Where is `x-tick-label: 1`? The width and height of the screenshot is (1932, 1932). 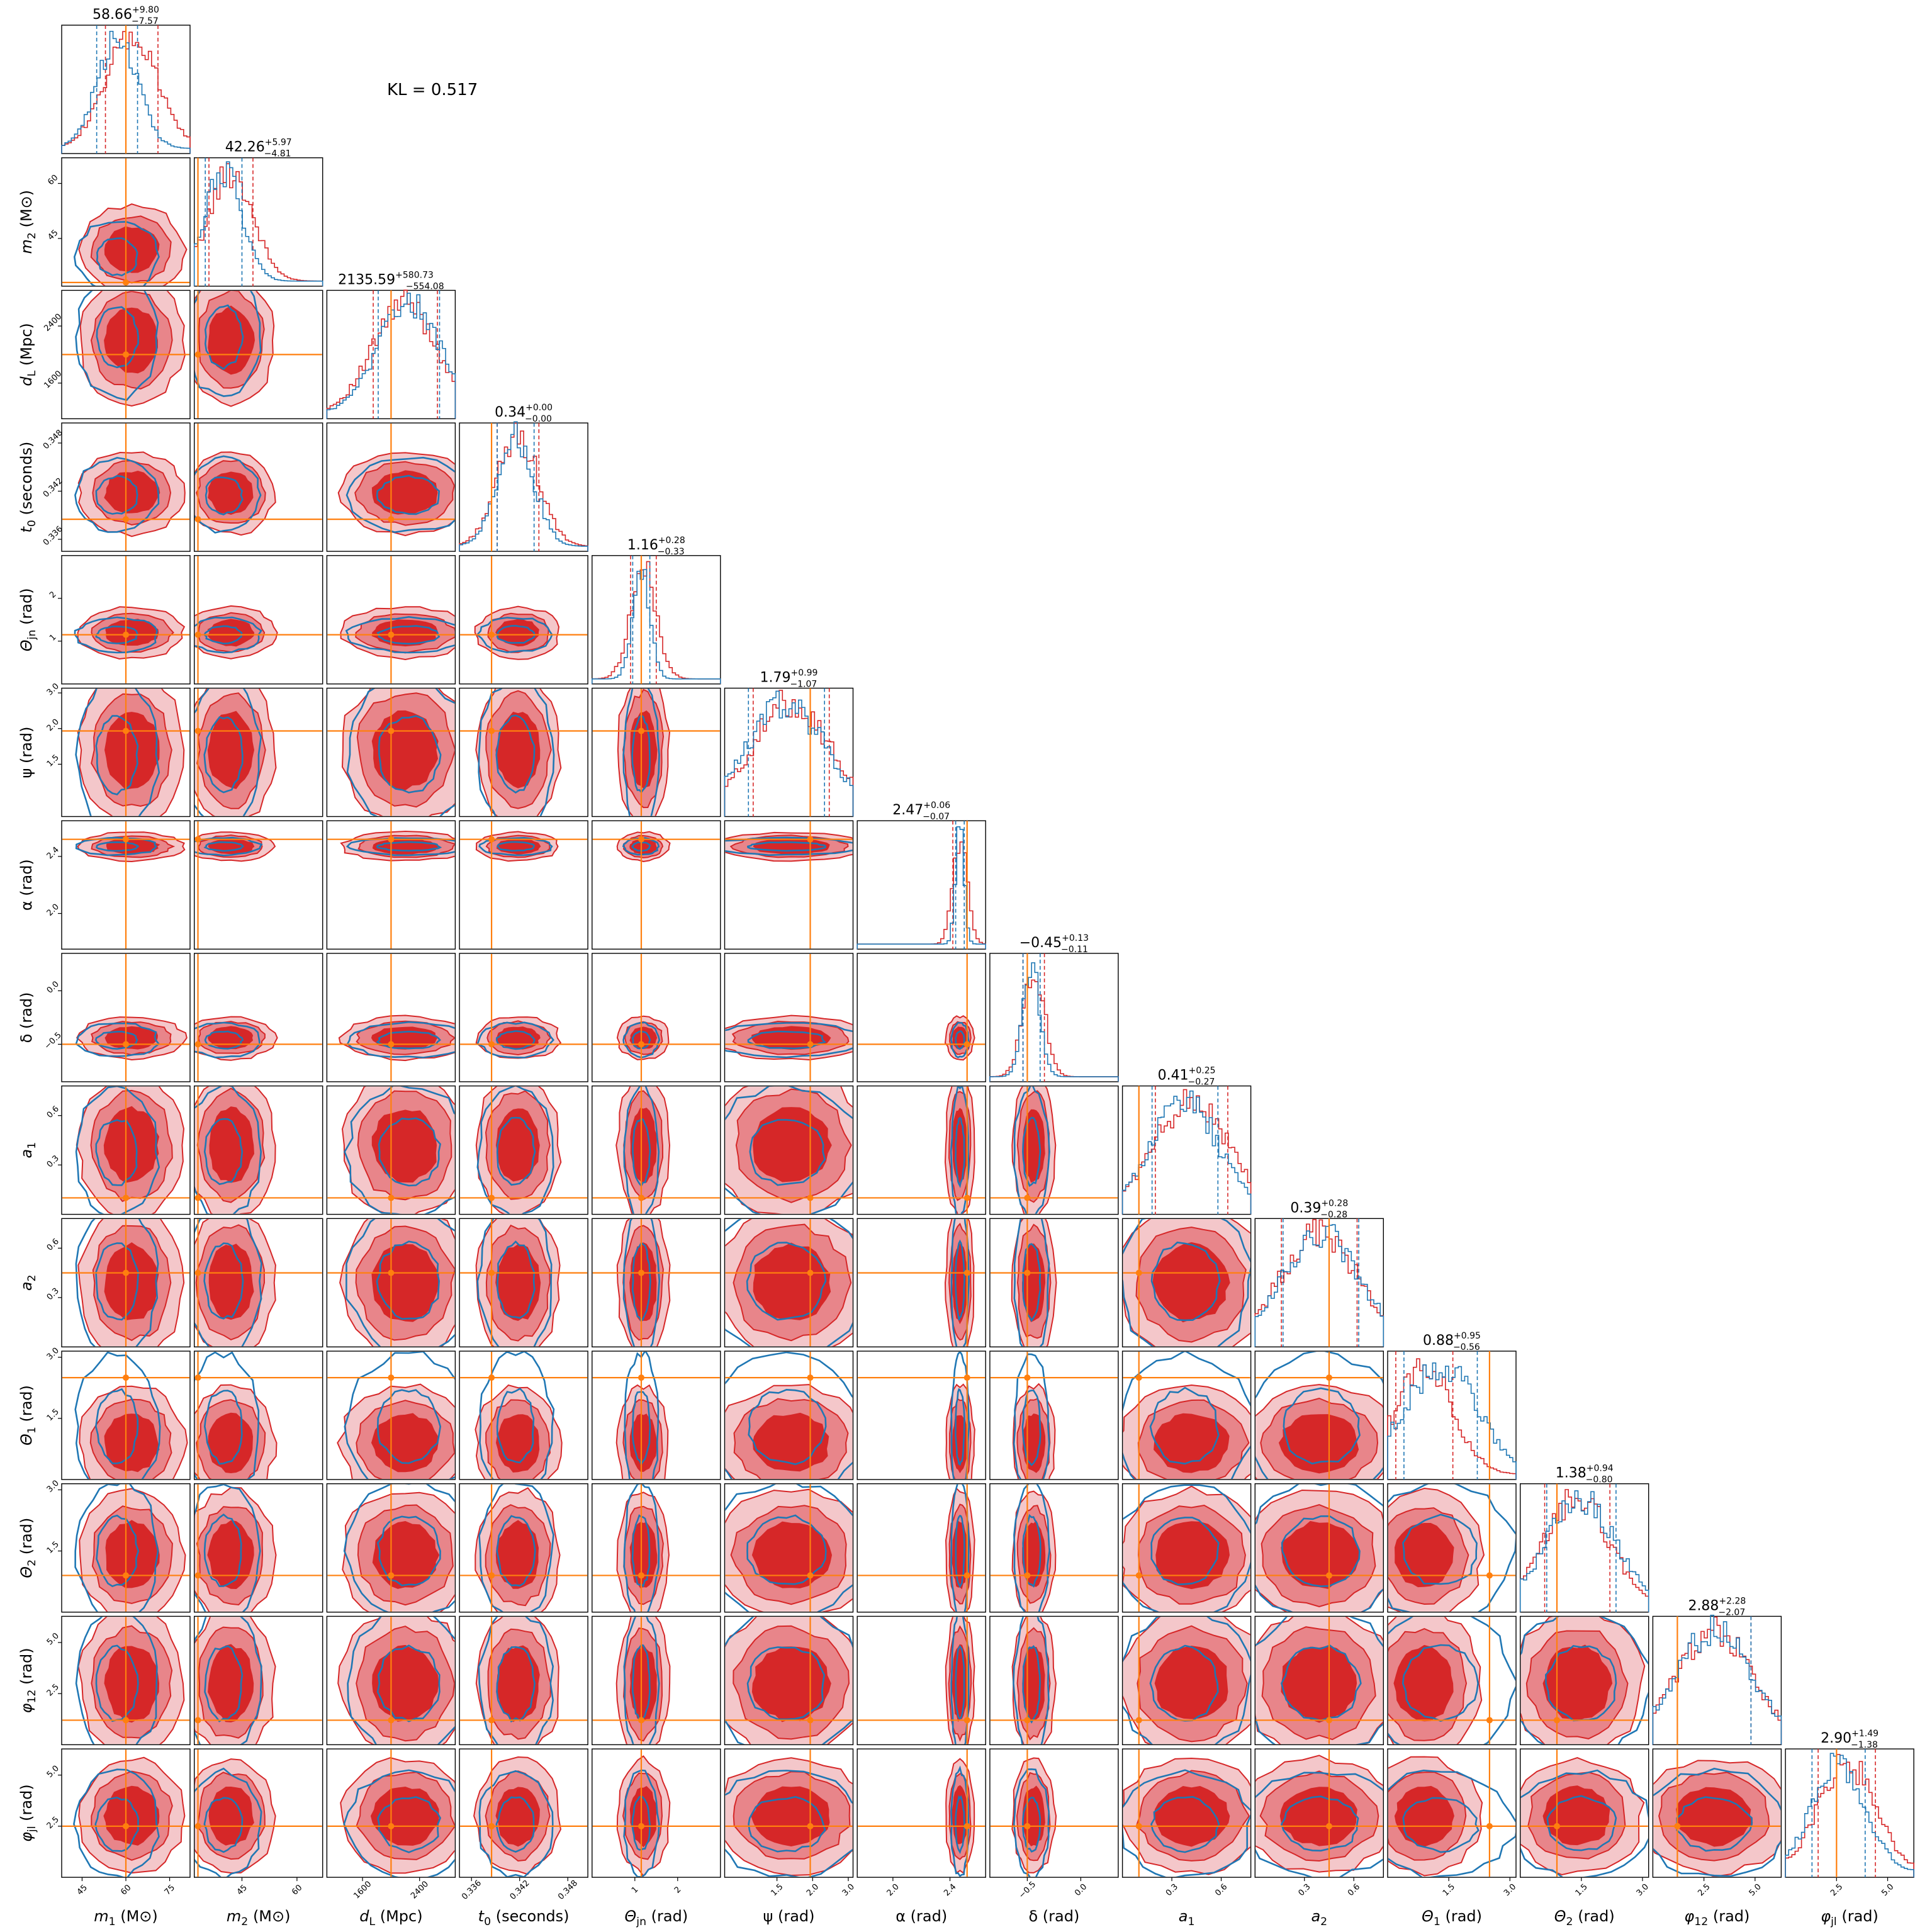 x-tick-label: 1 is located at coordinates (635, 1890).